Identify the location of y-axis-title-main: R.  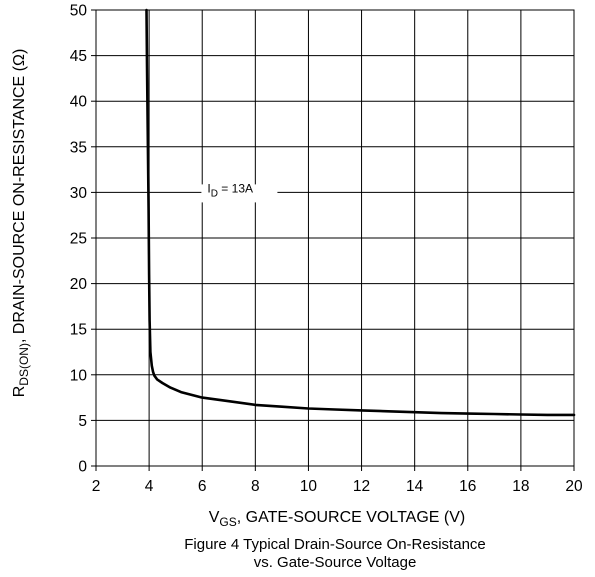
(19, 392).